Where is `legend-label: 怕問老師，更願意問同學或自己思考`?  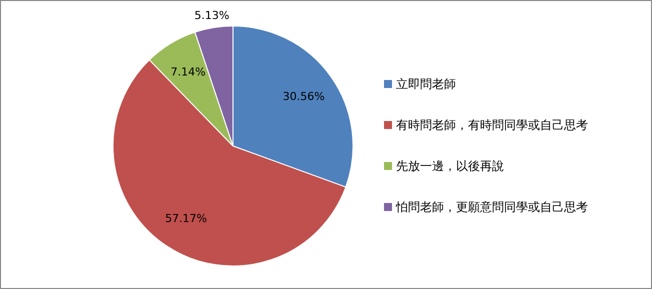
legend-label: 怕問老師，更願意問同學或自己思考 is located at coordinates (491, 207).